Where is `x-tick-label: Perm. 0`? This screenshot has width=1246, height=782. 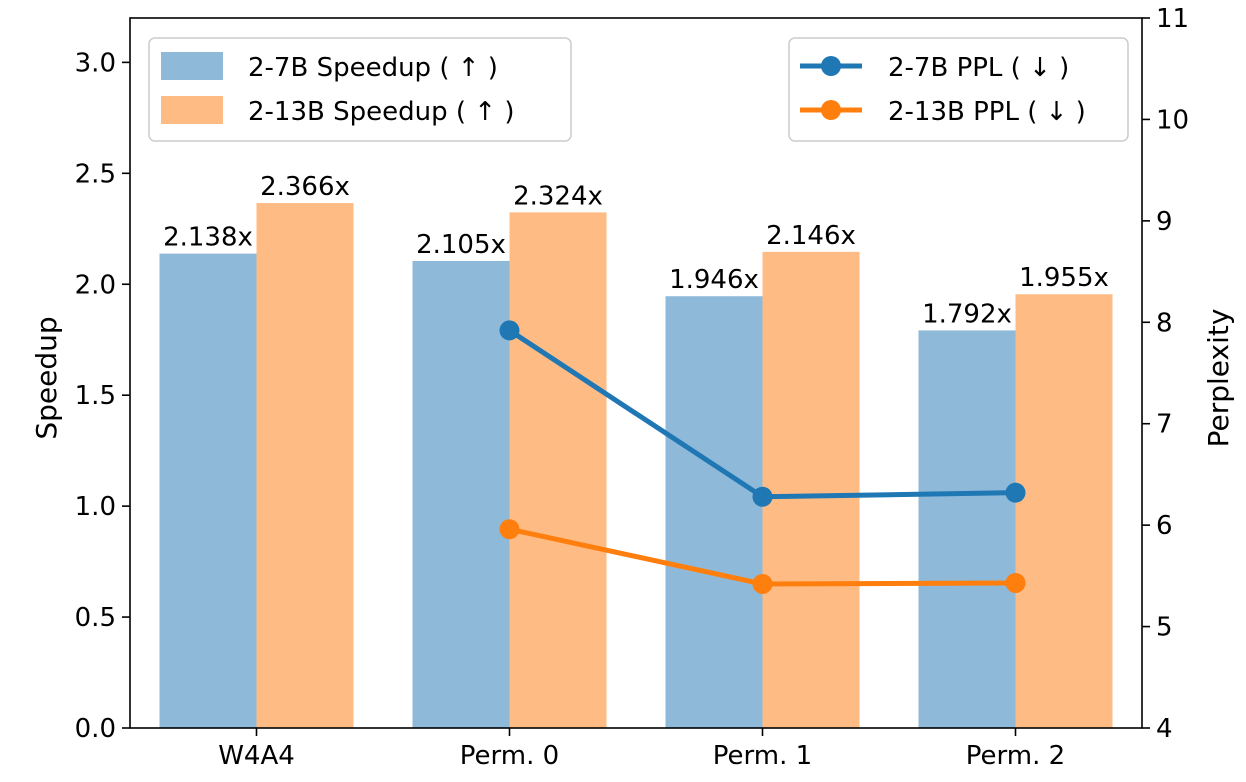 x-tick-label: Perm. 0 is located at coordinates (509, 756).